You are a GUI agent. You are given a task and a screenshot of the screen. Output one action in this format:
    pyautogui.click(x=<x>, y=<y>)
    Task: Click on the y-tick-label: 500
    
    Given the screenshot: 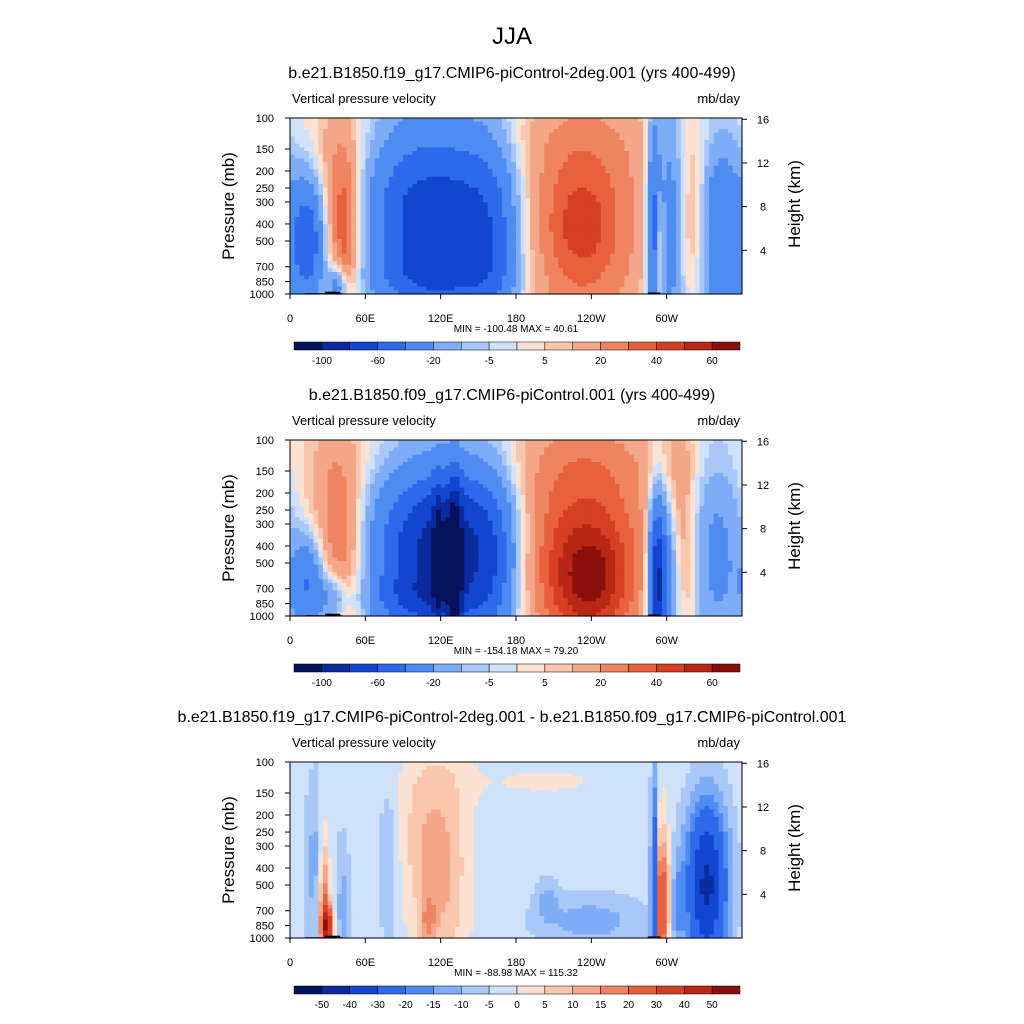 What is the action you would take?
    pyautogui.click(x=265, y=242)
    